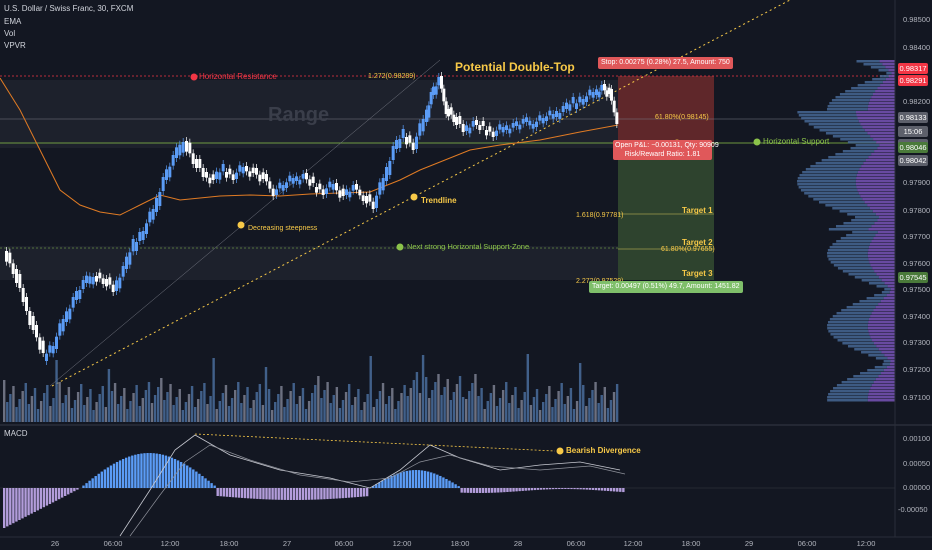 The image size is (932, 550). Describe the element at coordinates (15, 45) in the screenshot. I see `vpvr-legend: VPVR` at that location.